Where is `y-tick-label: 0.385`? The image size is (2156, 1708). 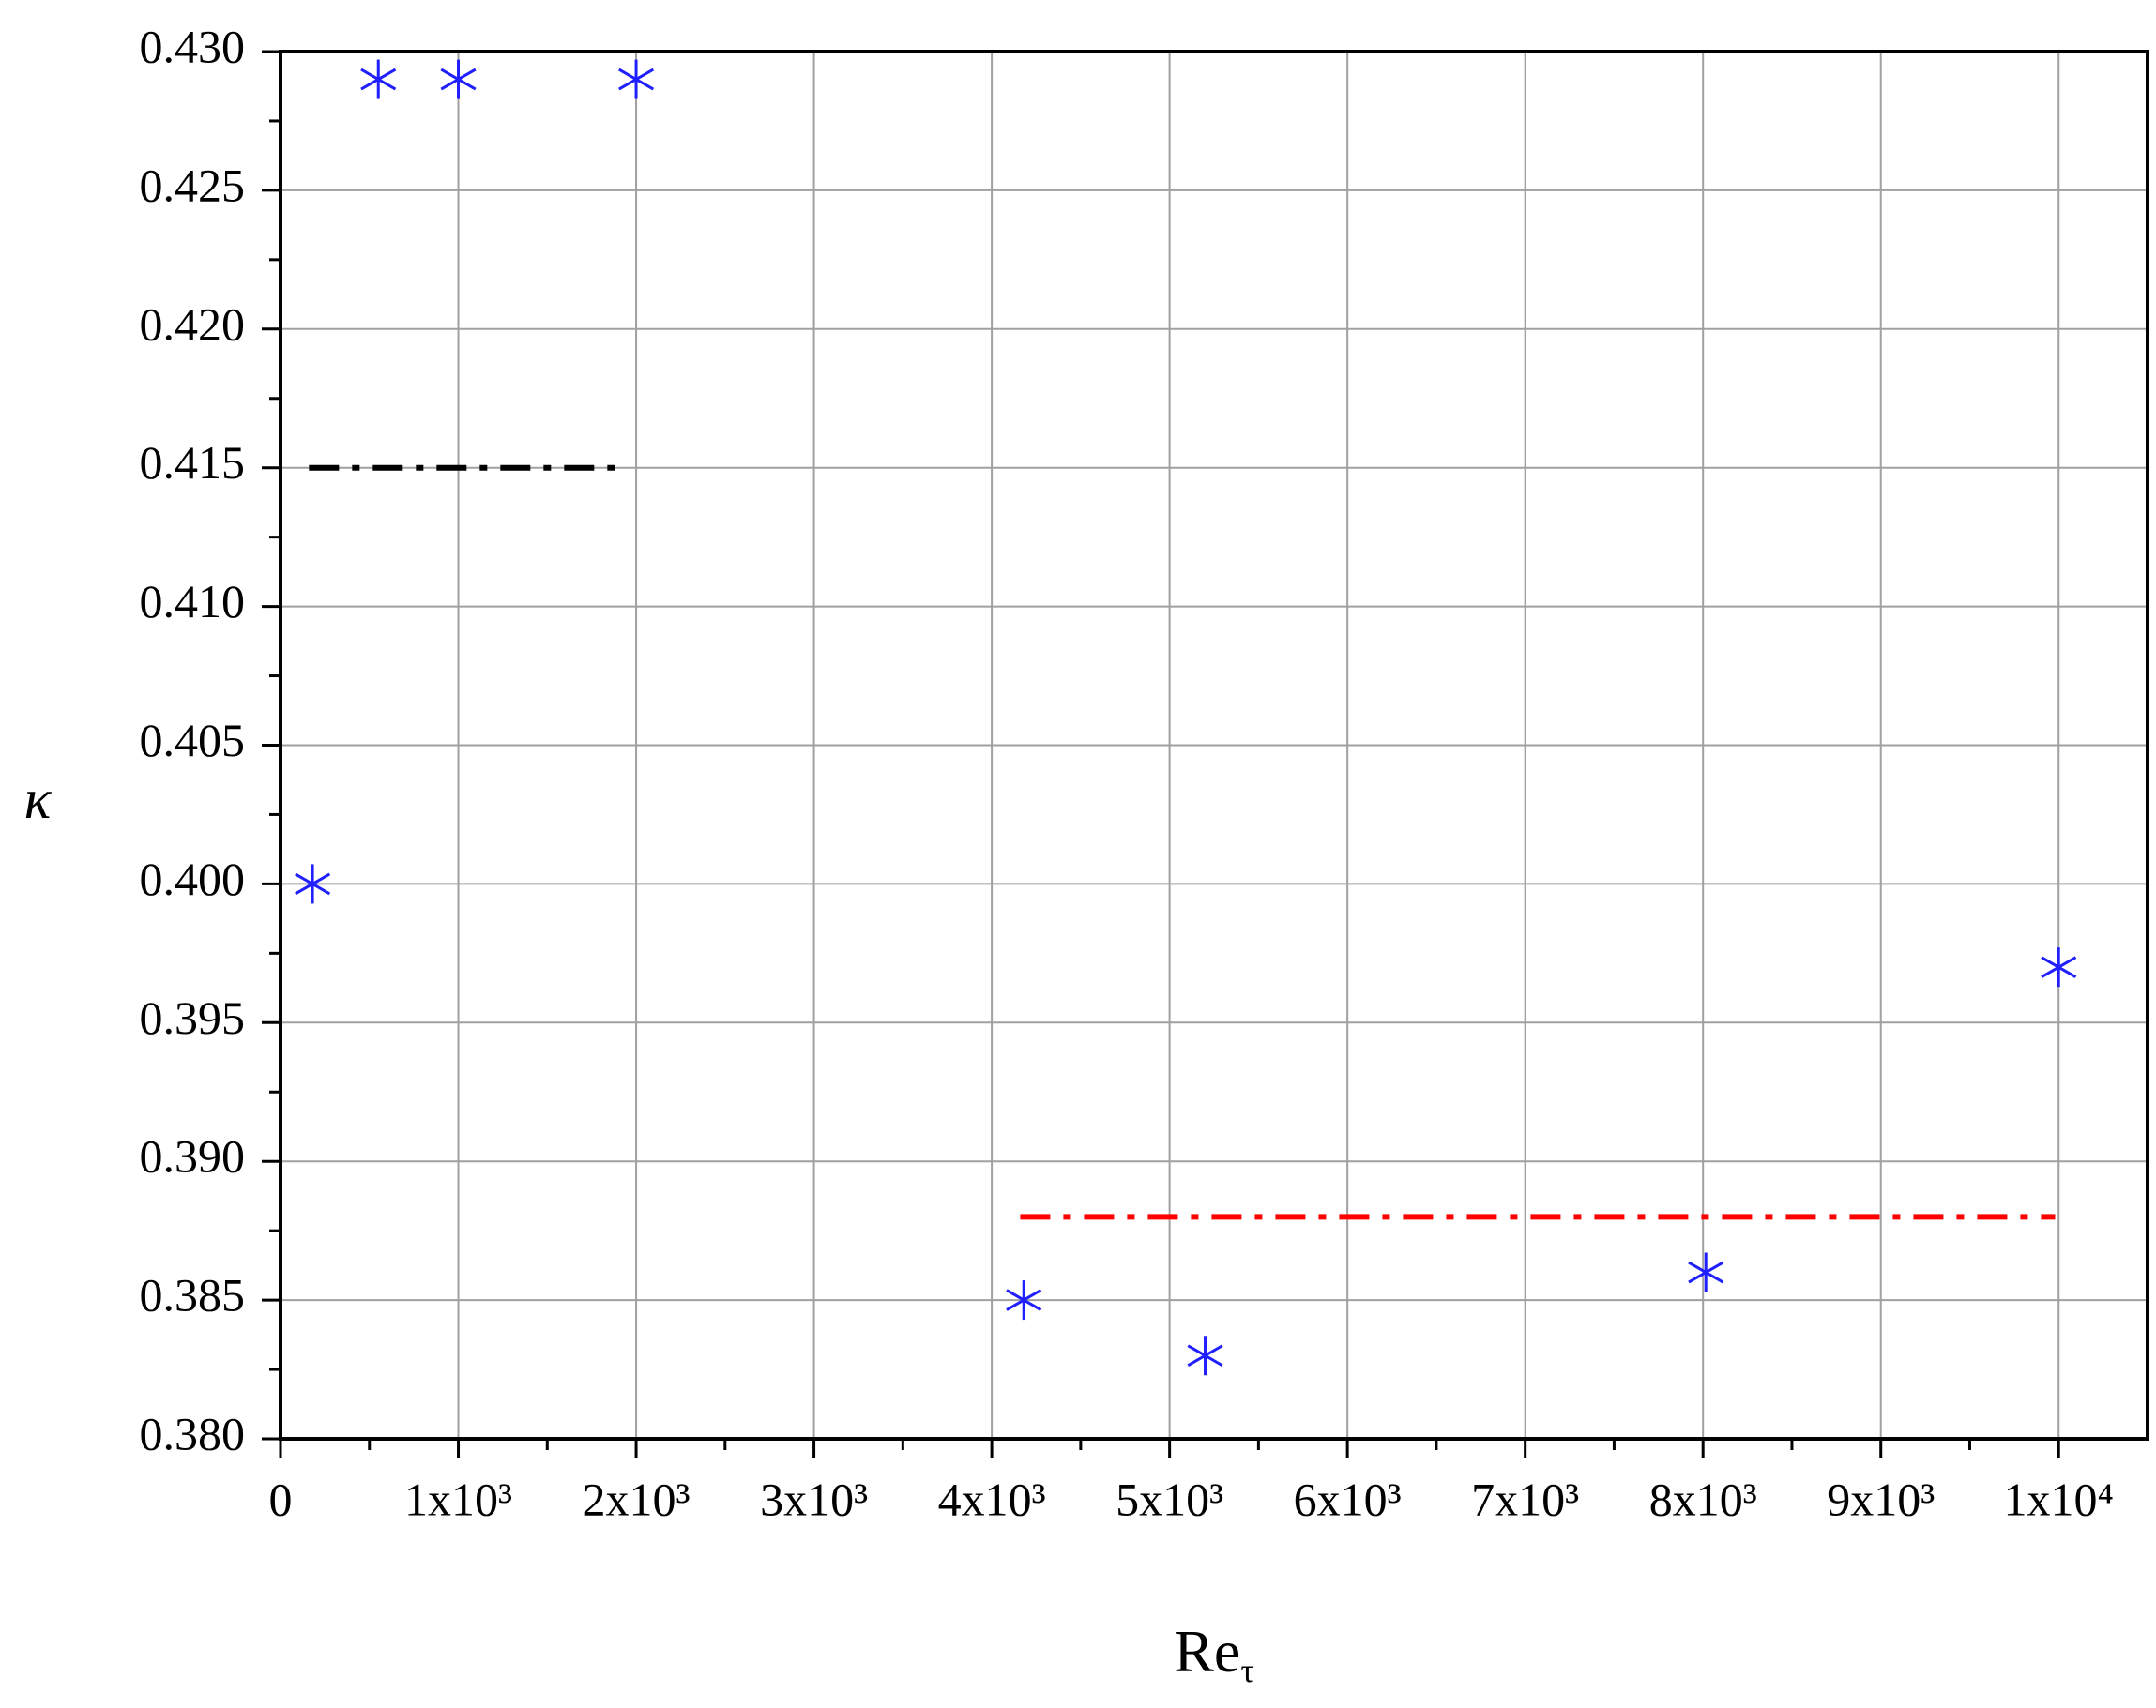
y-tick-label: 0.385 is located at coordinates (193, 1295).